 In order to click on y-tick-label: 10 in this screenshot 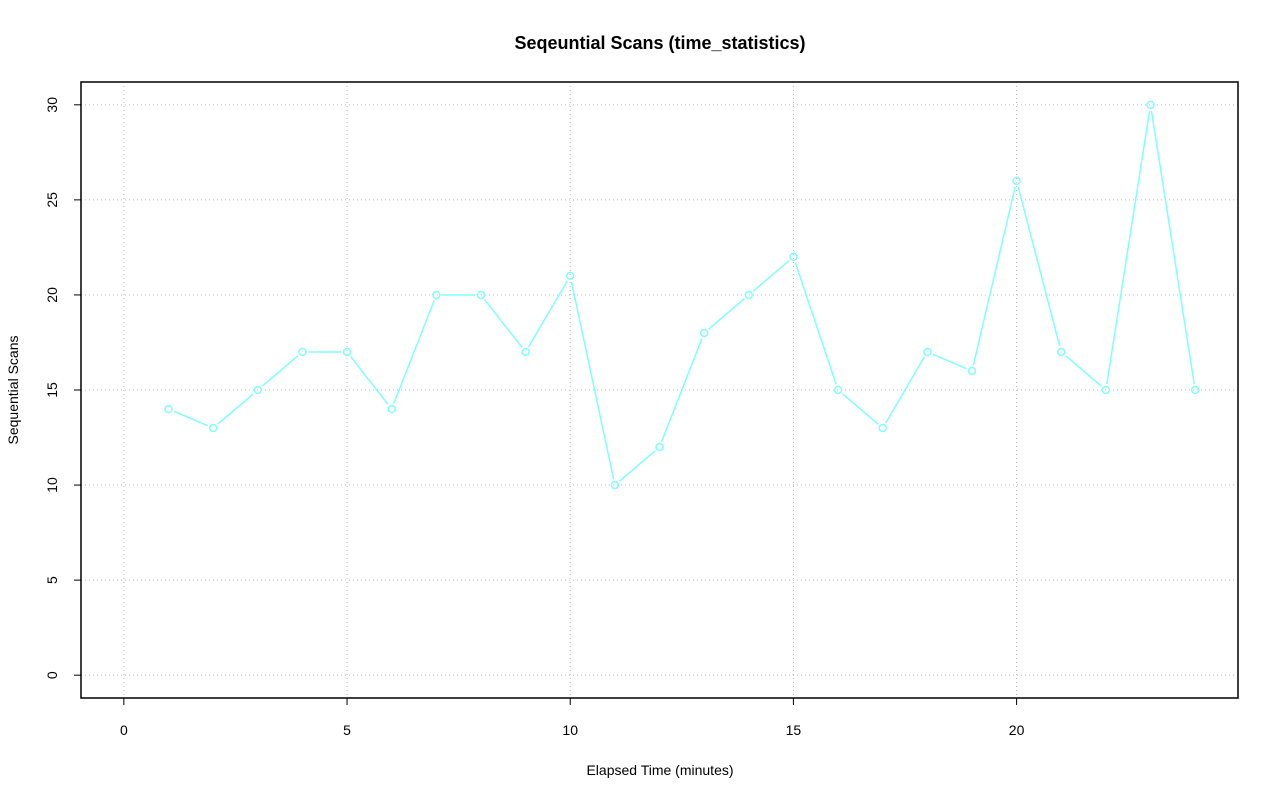, I will do `click(52, 485)`.